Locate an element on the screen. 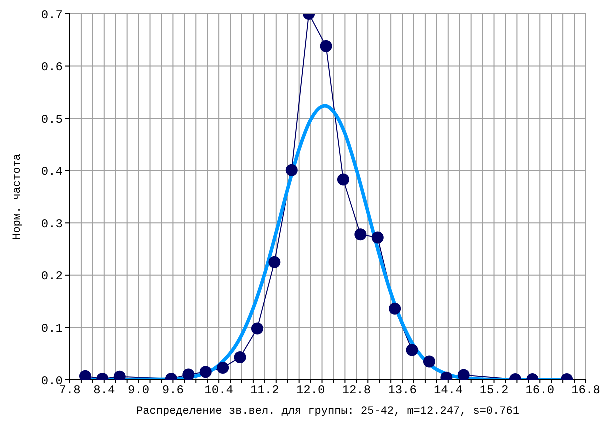 This screenshot has width=615, height=424. x-tick-label: 14.4 is located at coordinates (448, 391).